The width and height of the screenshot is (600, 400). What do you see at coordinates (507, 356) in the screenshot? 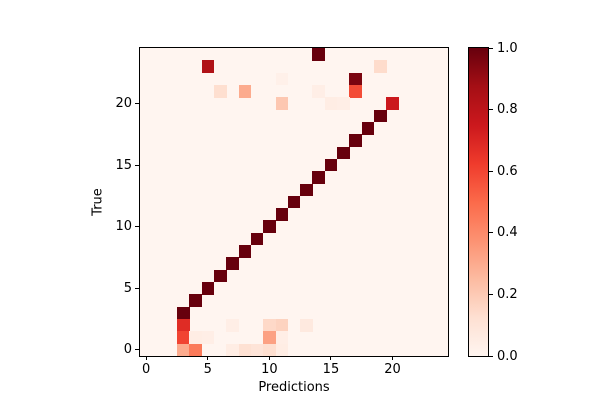
I see `colorbar-tick-label: 0.0` at bounding box center [507, 356].